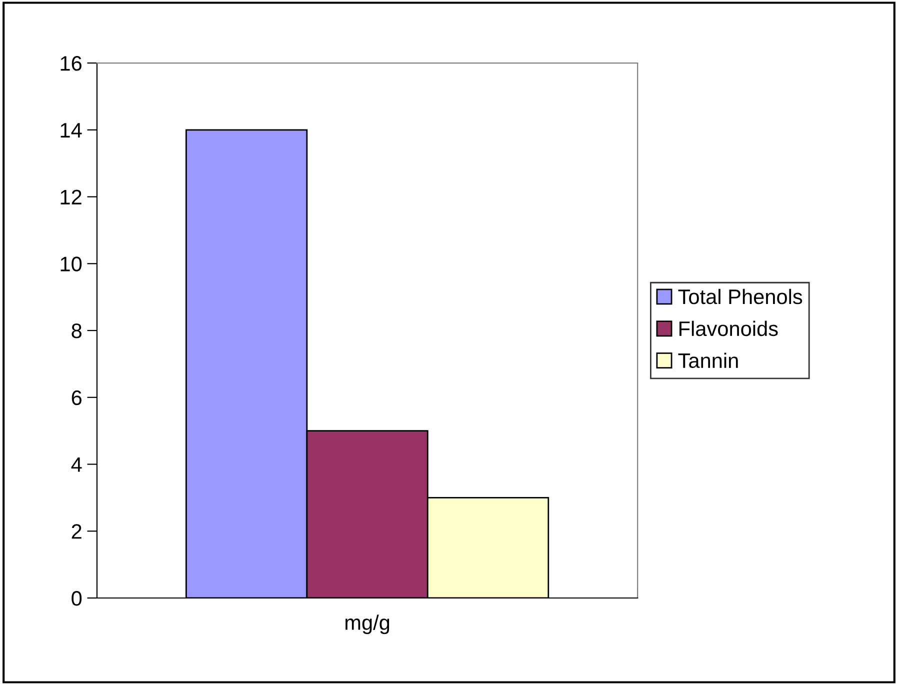  What do you see at coordinates (71, 63) in the screenshot?
I see `y-tick-label: 16` at bounding box center [71, 63].